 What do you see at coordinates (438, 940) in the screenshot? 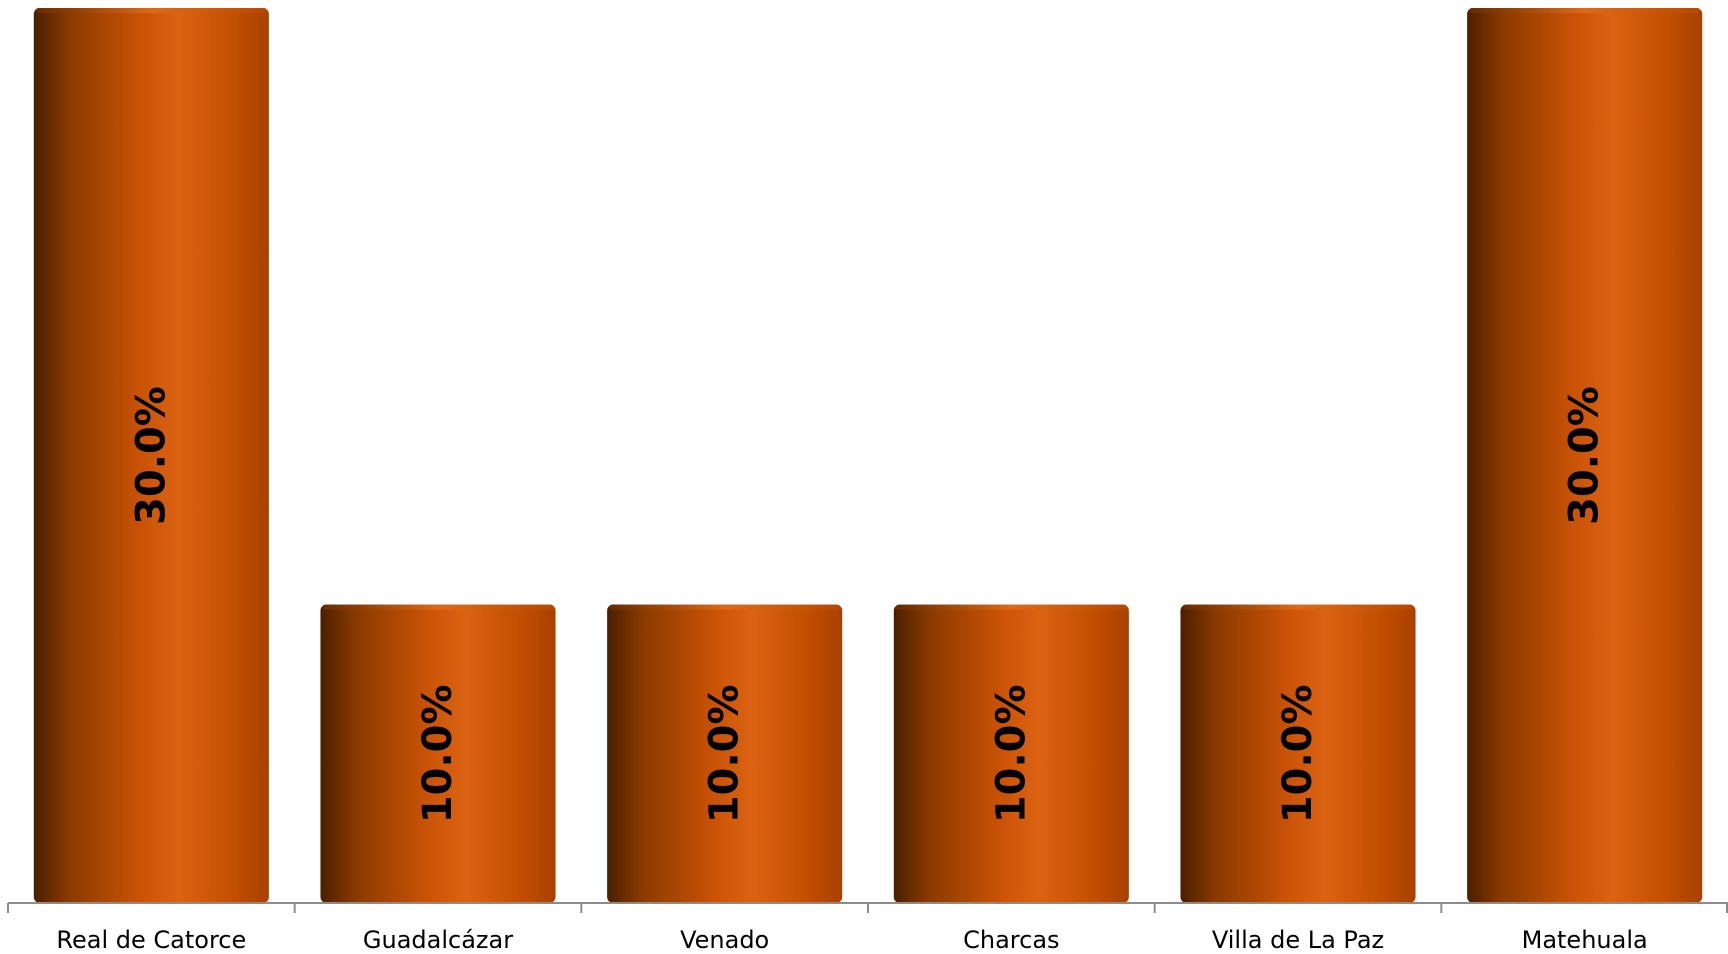
I see `category-label: Guadalcázar` at bounding box center [438, 940].